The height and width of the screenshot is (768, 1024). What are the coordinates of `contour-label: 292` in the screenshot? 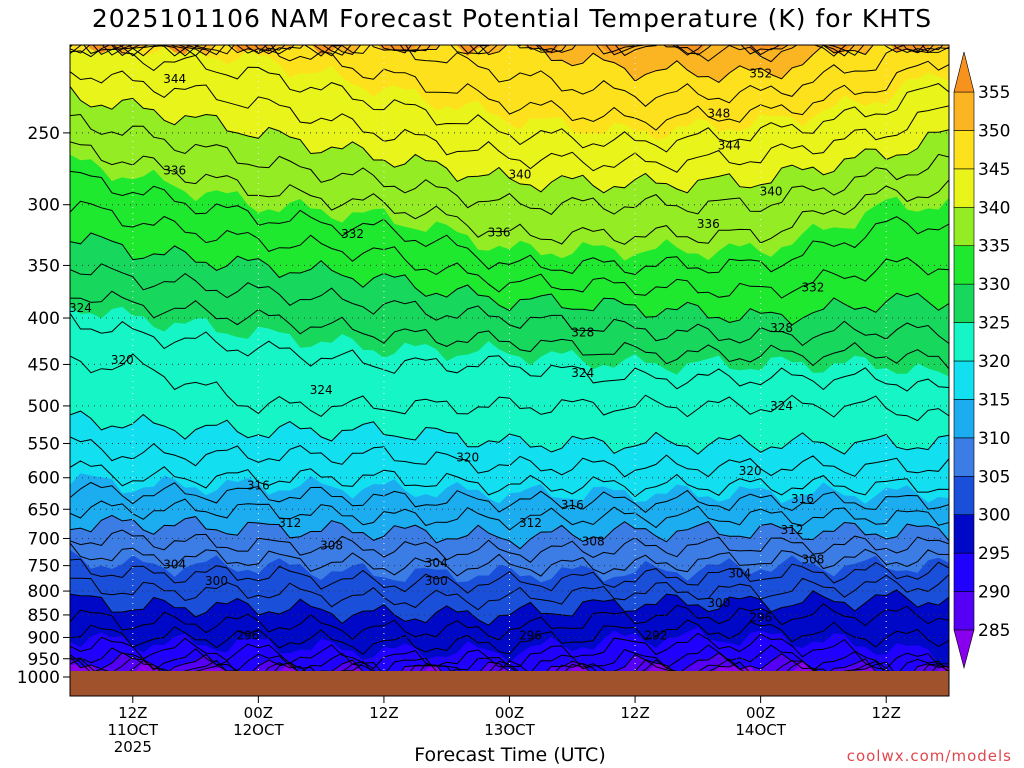 It's located at (656, 635).